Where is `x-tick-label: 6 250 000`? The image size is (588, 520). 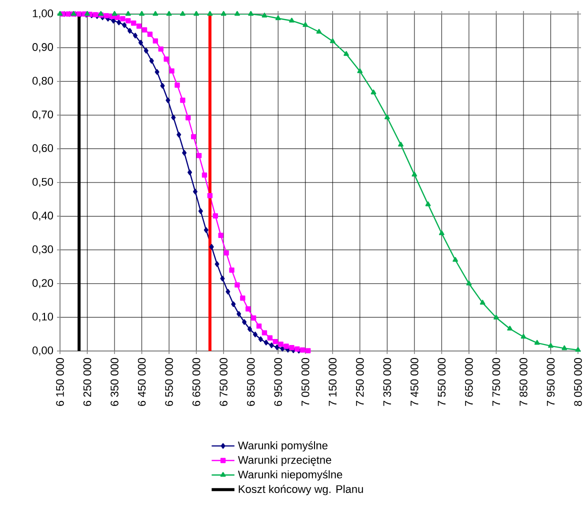
x-tick-label: 6 250 000 is located at coordinates (87, 382).